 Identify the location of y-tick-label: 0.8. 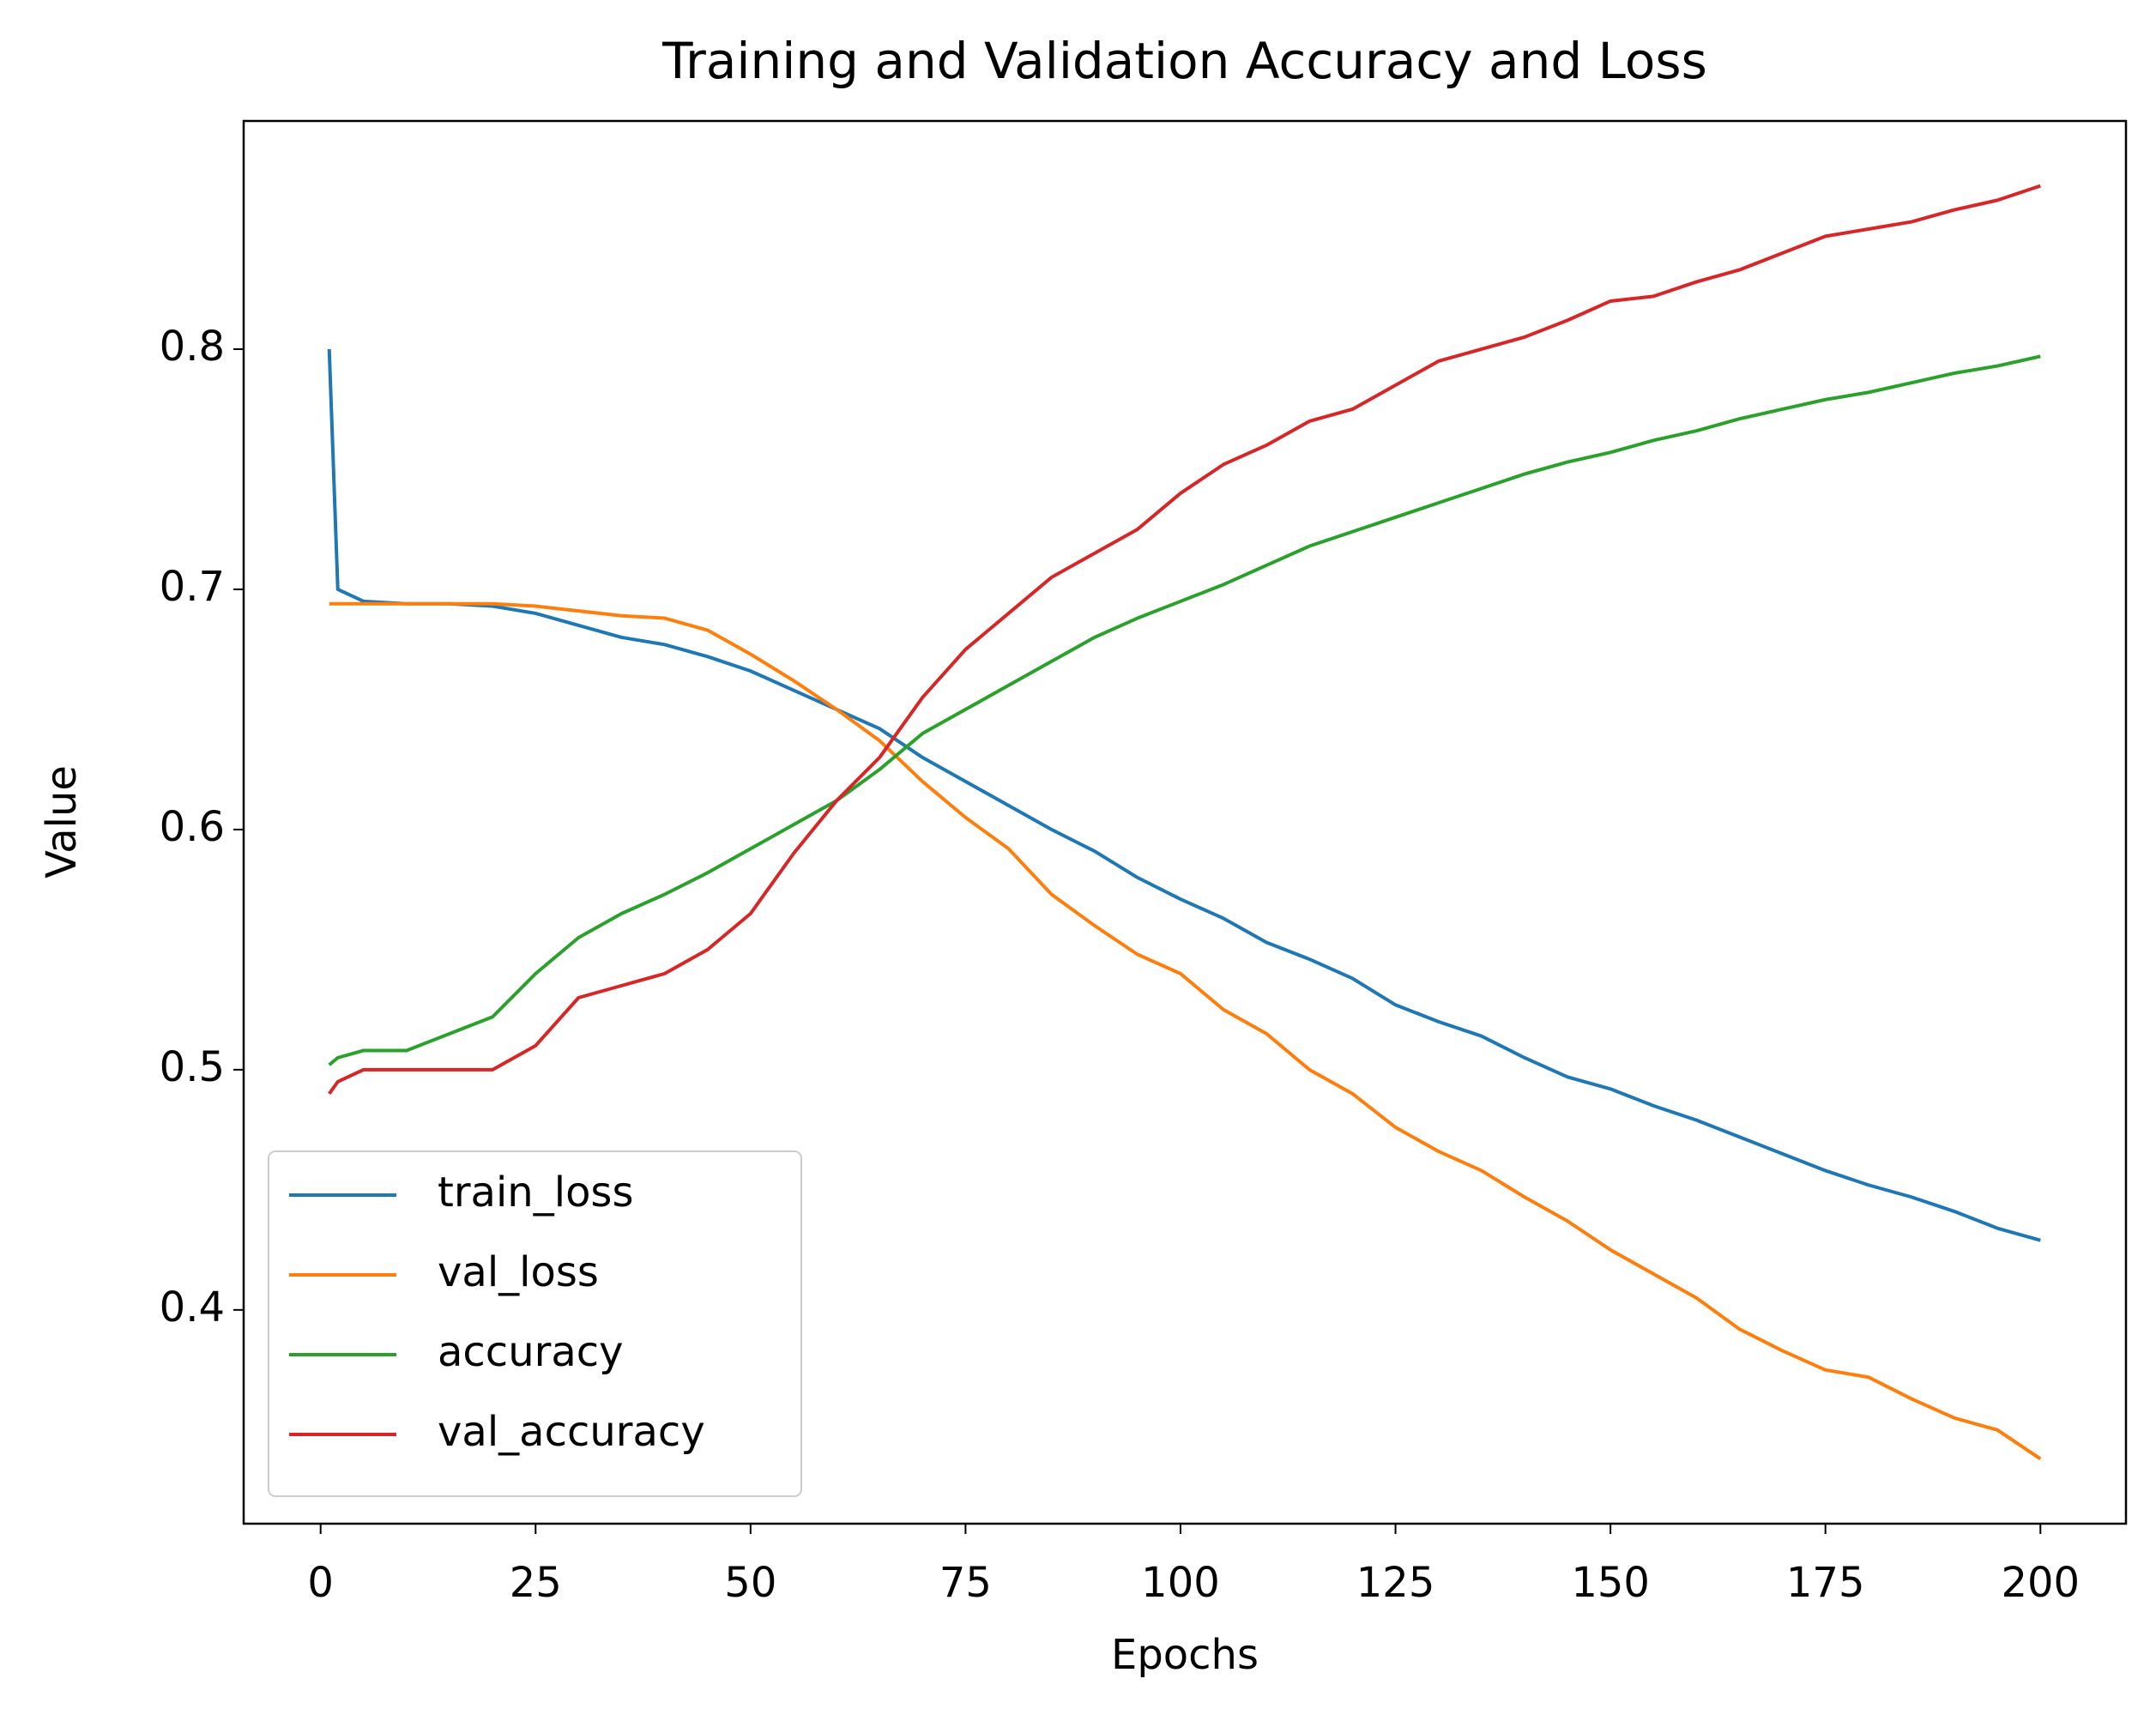
(192, 347).